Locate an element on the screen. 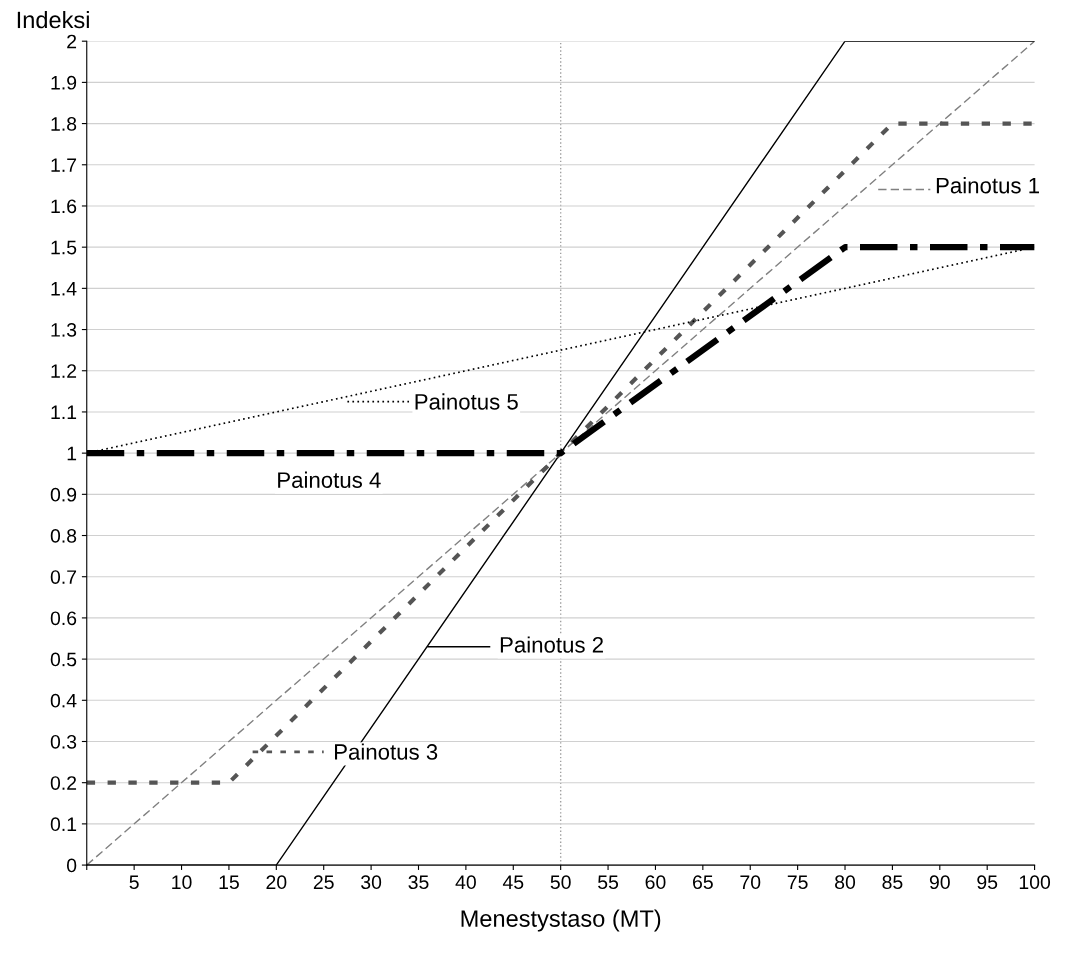  y-axis-title: Indeksi is located at coordinates (53, 19).